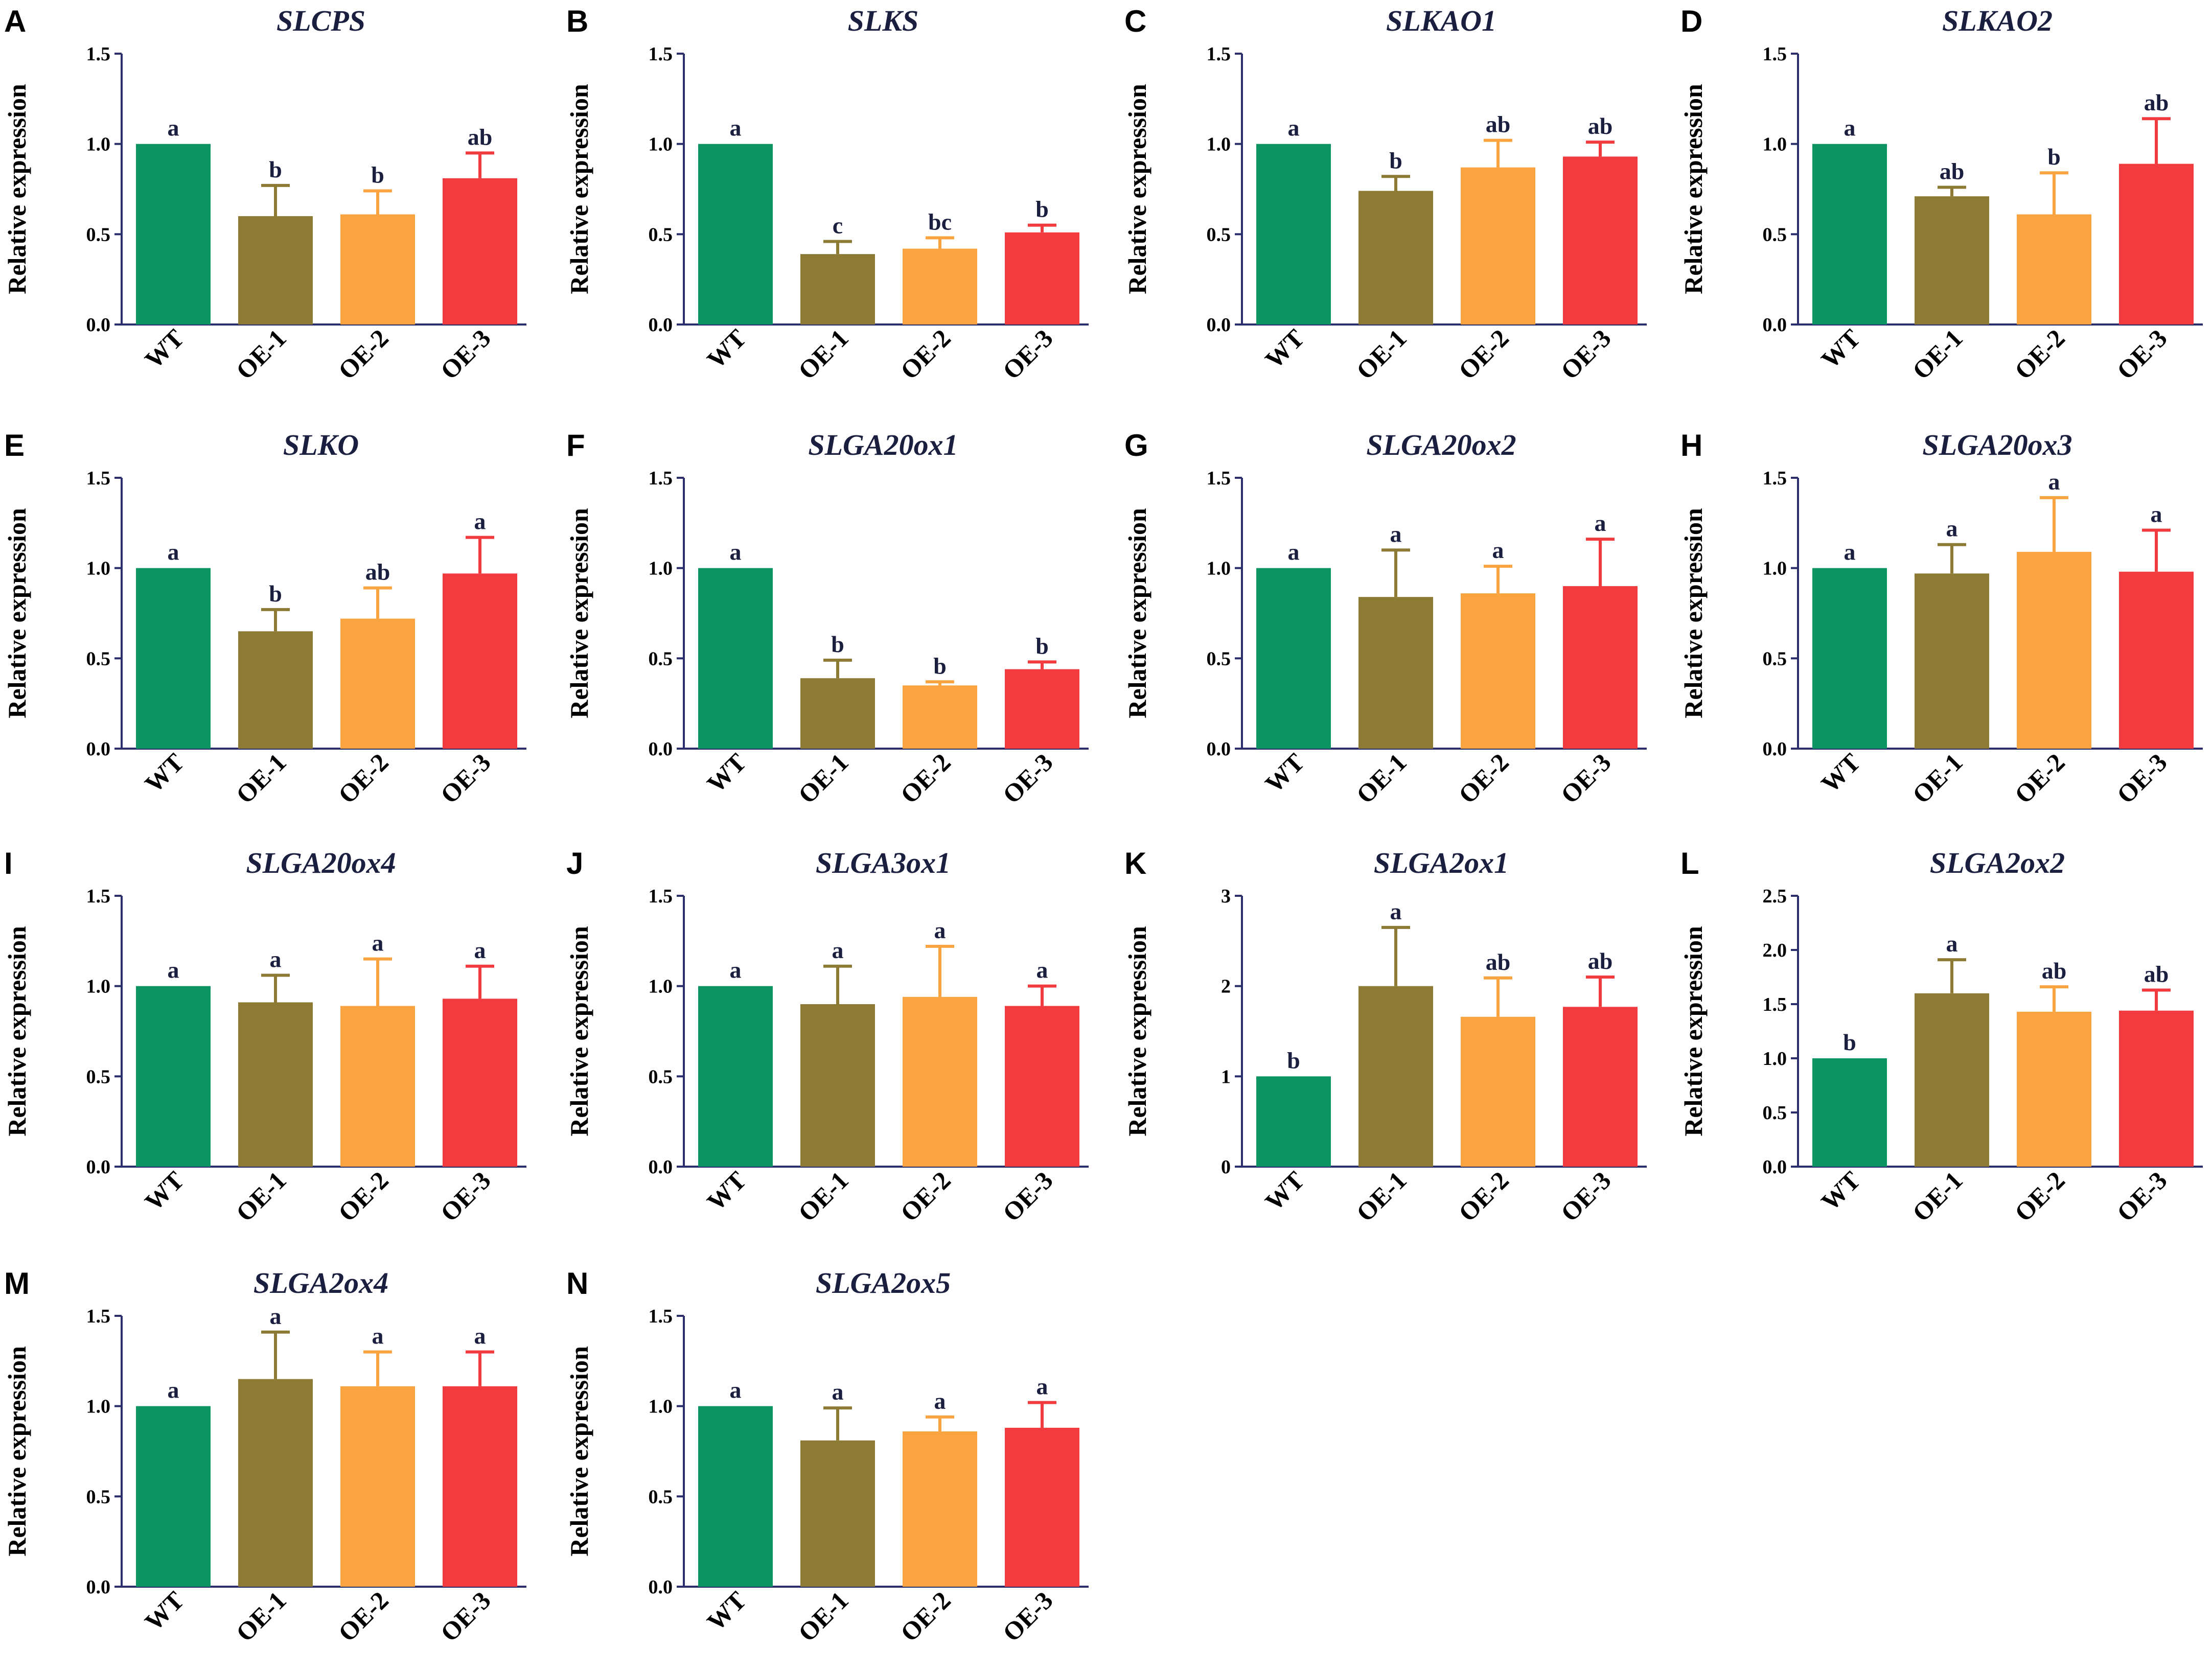 This screenshot has width=2212, height=1671. I want to click on y-tick-label: 2.5, so click(1775, 896).